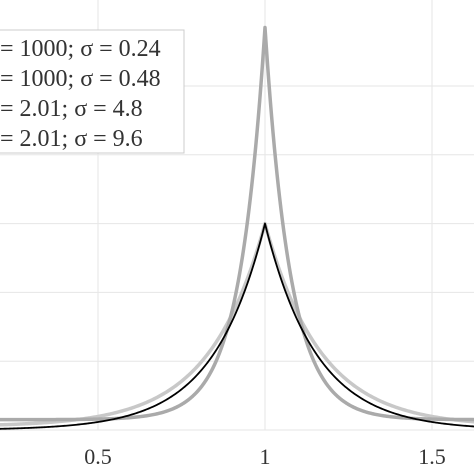 Image resolution: width=474 pixels, height=474 pixels. I want to click on x-tick-label: 1.5, so click(432, 456).